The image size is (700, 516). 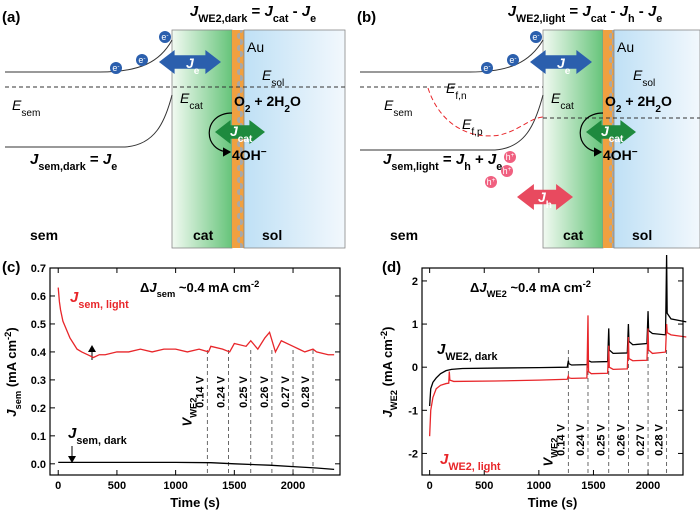 I want to click on text-part: sol, so click(x=277, y=83).